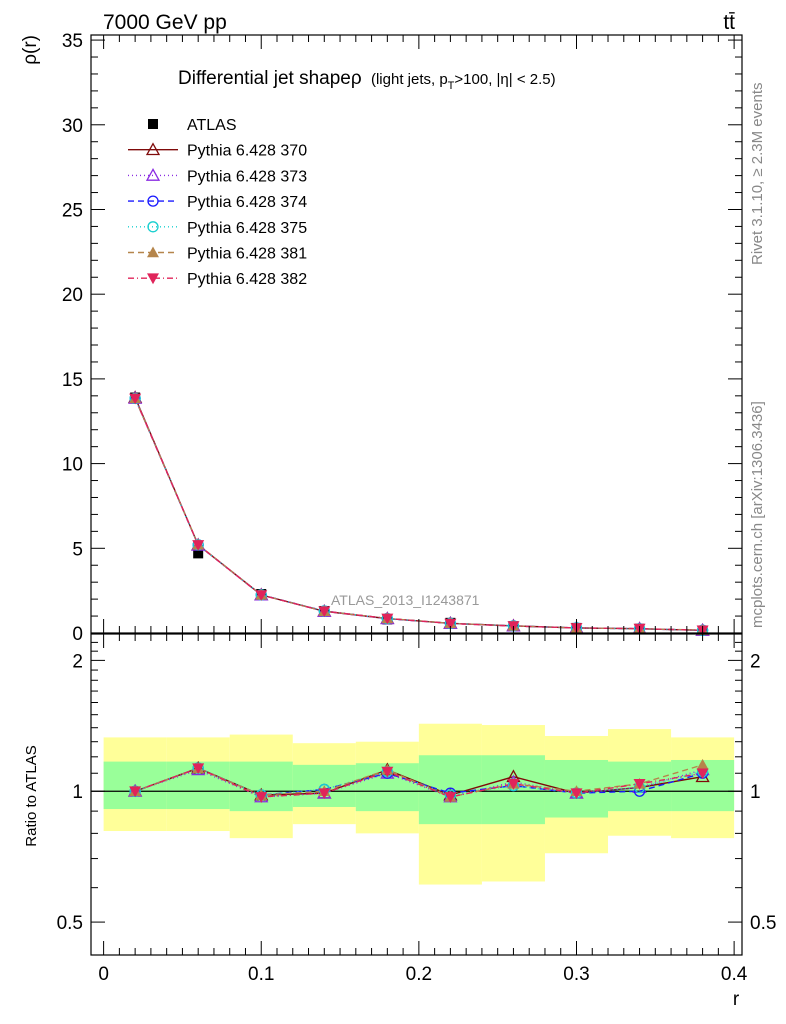 This screenshot has width=786, height=1024. Describe the element at coordinates (70, 923) in the screenshot. I see `ratio-y-tick-label: 0.5` at that location.